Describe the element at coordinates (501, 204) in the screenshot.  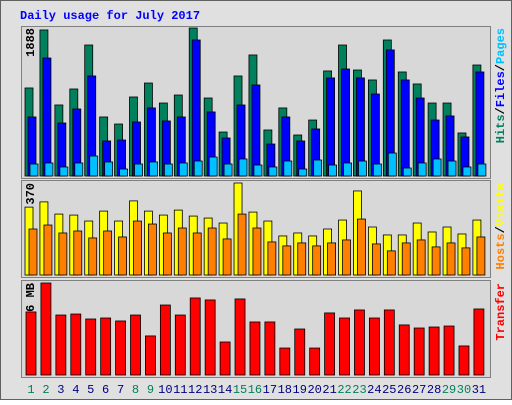
I see `legend-entry: Visits` at that location.